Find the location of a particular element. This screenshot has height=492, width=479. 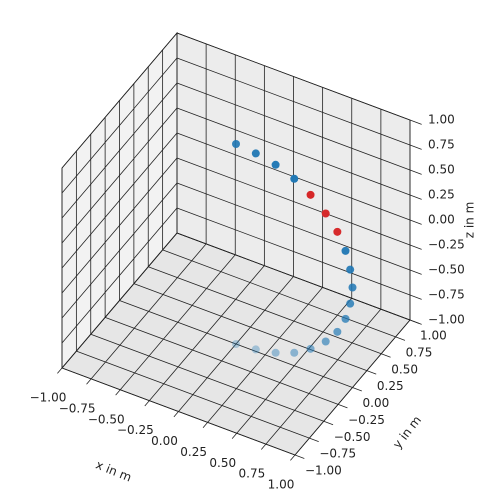

y-tick-label: 0.75 is located at coordinates (419, 352).